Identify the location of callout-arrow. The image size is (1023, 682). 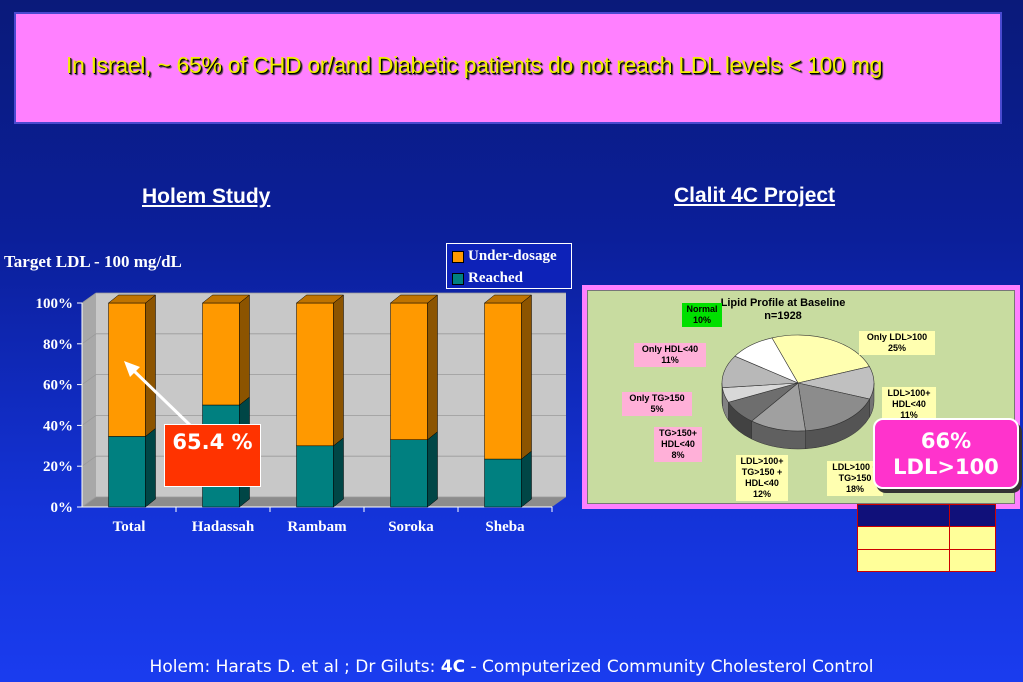
(162, 398).